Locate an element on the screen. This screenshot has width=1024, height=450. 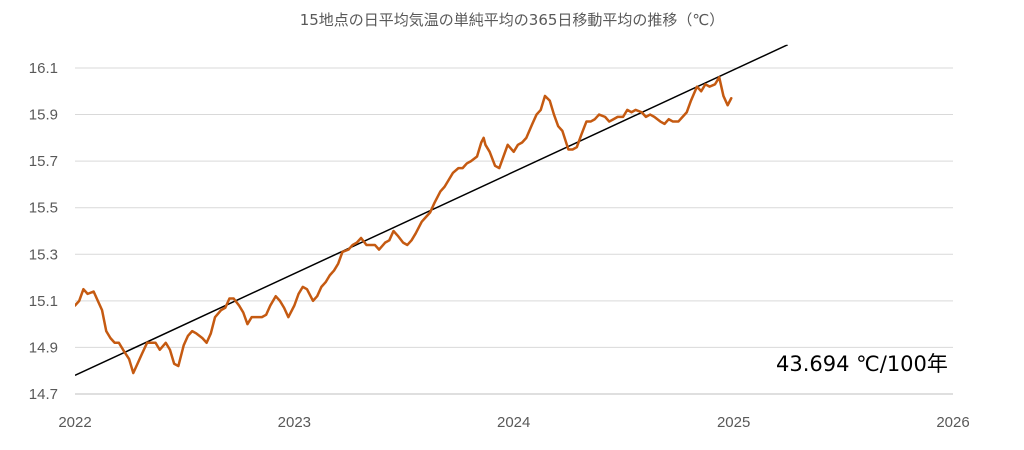
y-tick-label: 16.1 is located at coordinates (43, 68).